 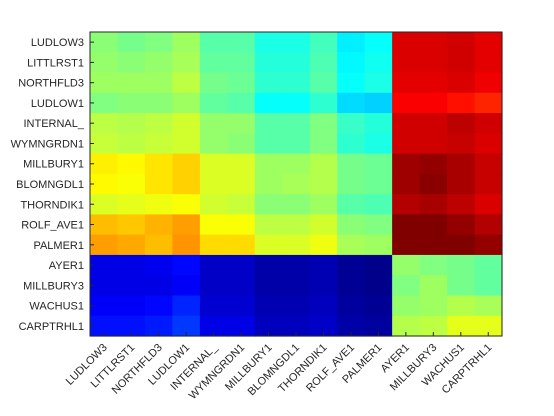 I want to click on row-tick-label: CARPTRHL1, so click(x=51, y=327).